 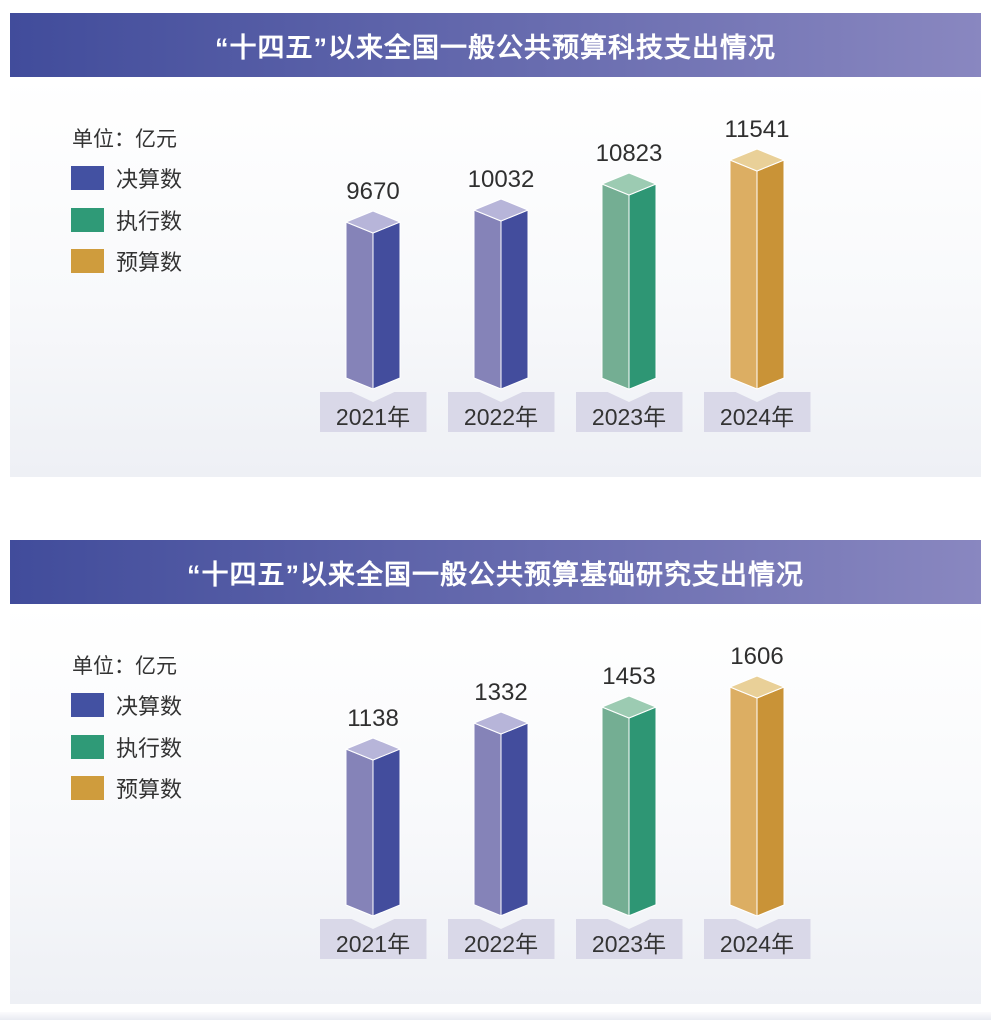 What do you see at coordinates (757, 129) in the screenshot?
I see `bar-value-label: 11541` at bounding box center [757, 129].